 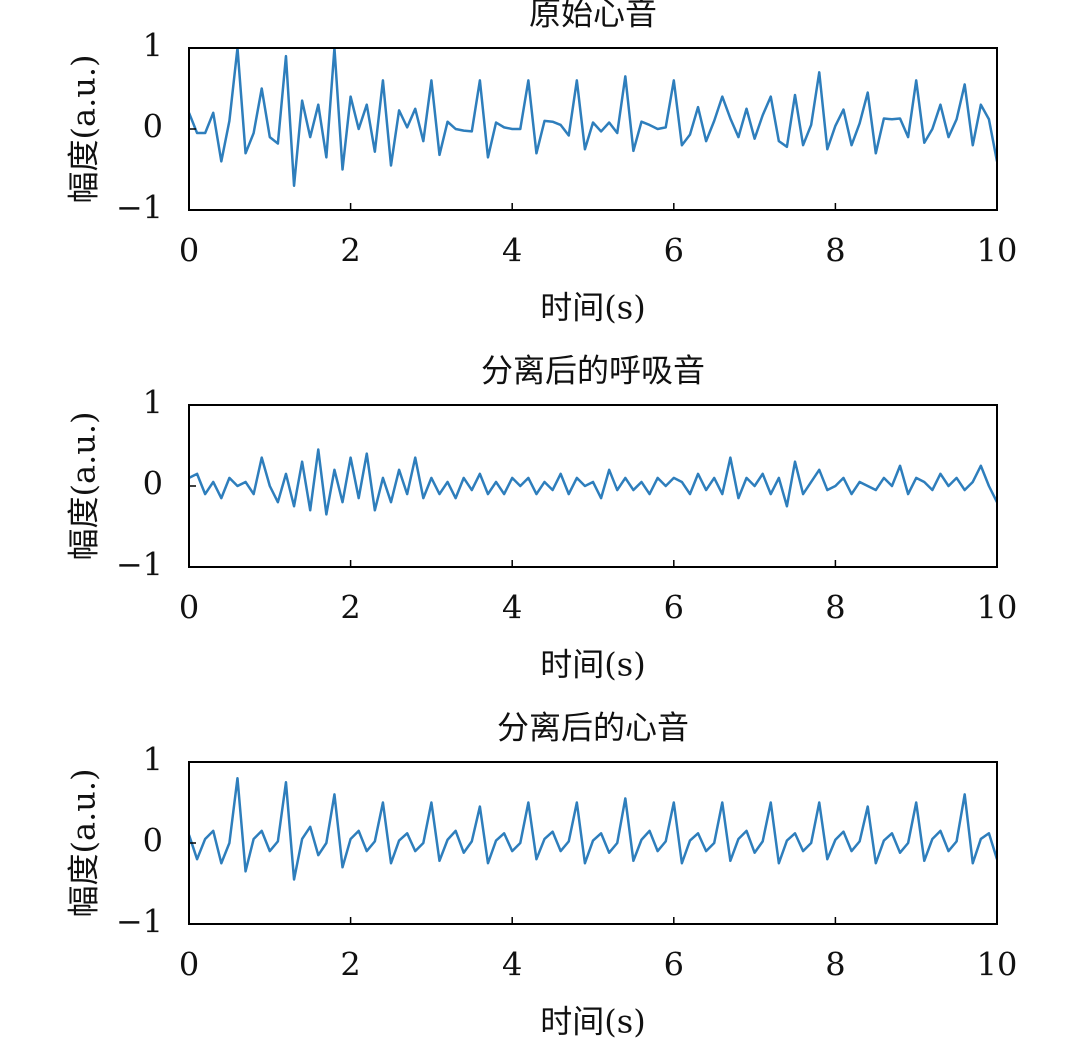 What do you see at coordinates (593, 16) in the screenshot?
I see `chart-title: 原始心音` at bounding box center [593, 16].